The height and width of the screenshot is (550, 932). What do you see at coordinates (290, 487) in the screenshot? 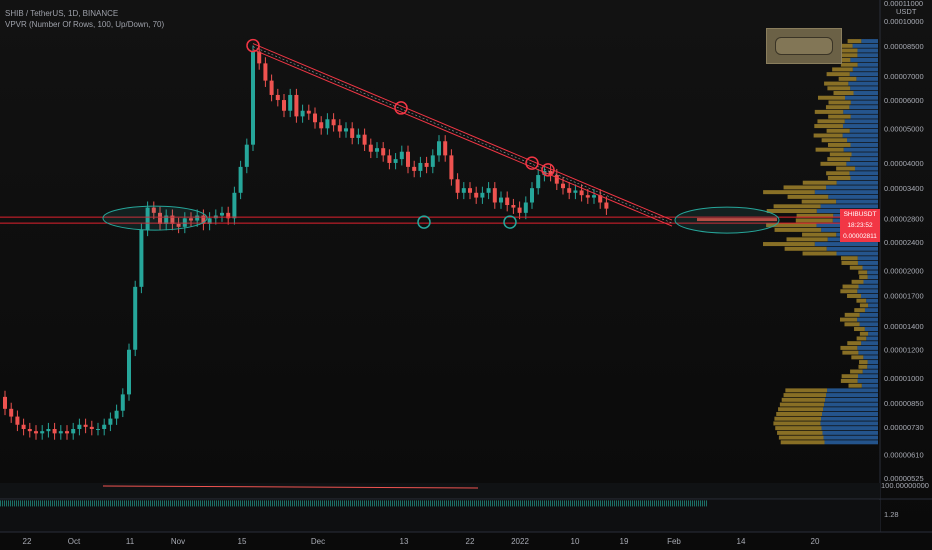
I see `panel1-red-line` at bounding box center [290, 487].